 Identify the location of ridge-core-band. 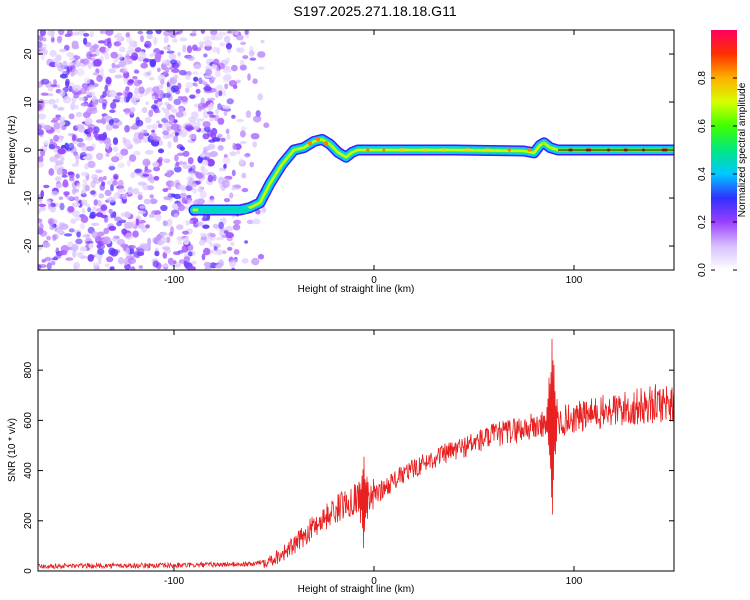
(433, 175).